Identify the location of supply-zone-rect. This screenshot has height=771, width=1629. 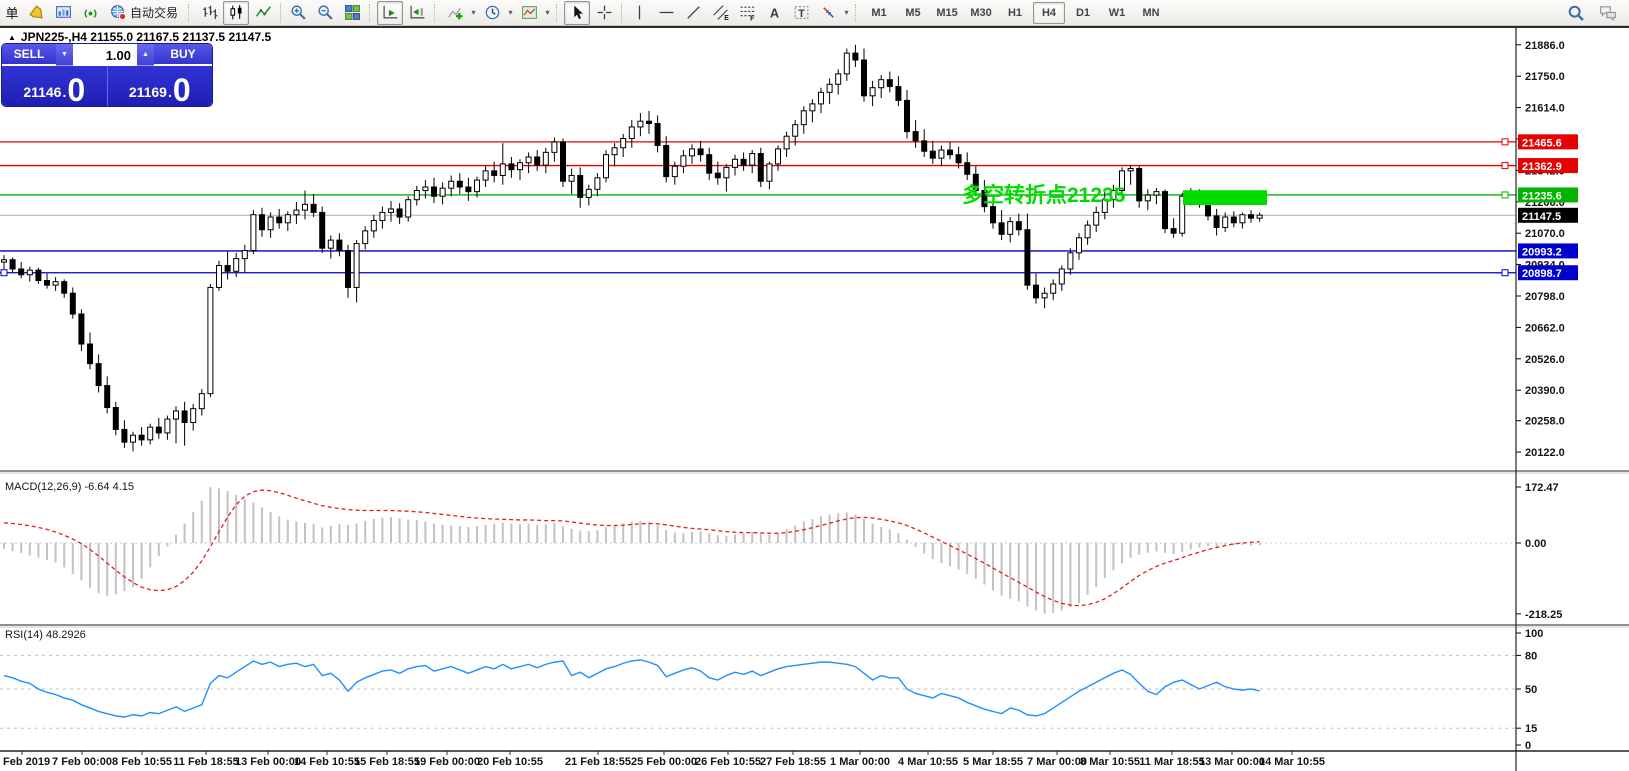
(1225, 198).